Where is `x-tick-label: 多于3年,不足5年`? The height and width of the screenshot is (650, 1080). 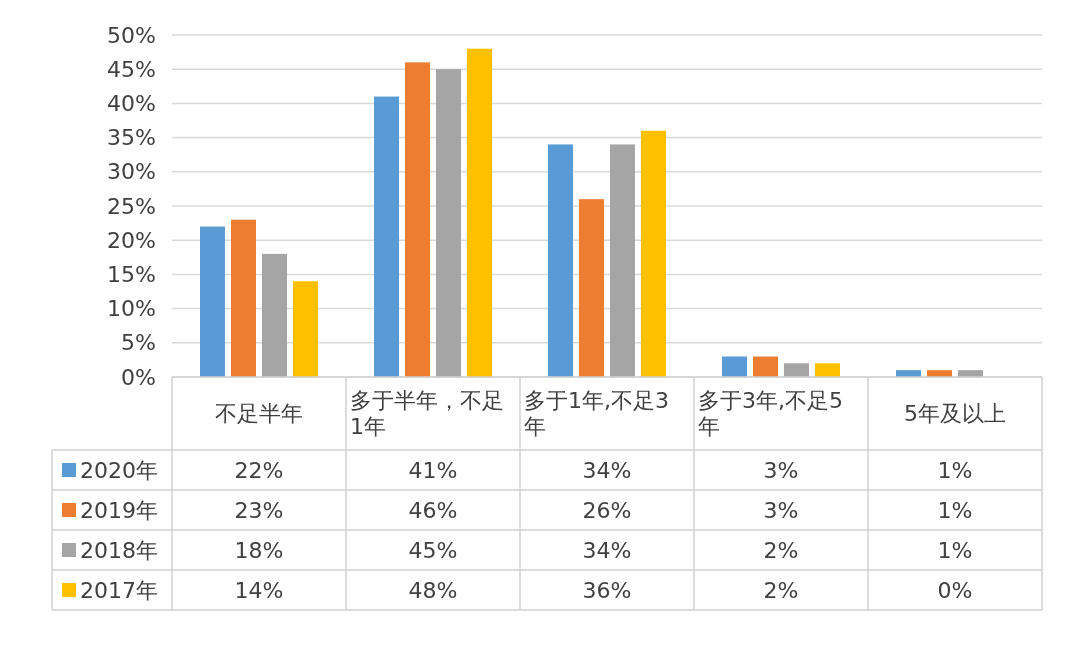 x-tick-label: 多于3年,不足5年 is located at coordinates (770, 413).